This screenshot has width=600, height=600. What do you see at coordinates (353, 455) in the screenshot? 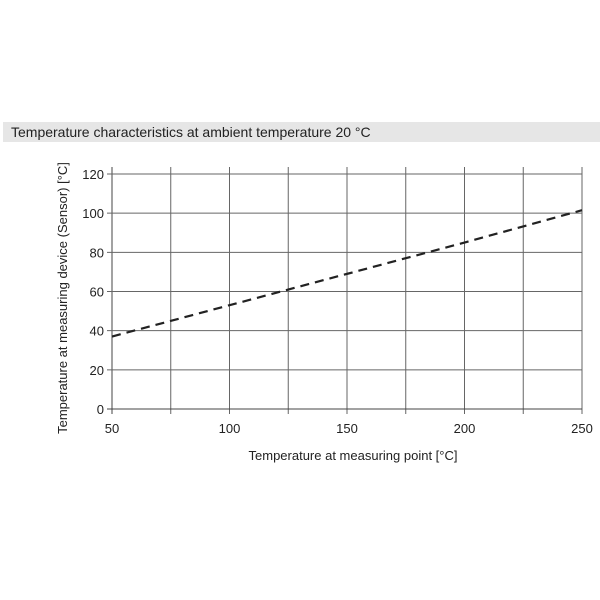
I see `x-axis-label: Temperature at measuring point [°C]` at bounding box center [353, 455].